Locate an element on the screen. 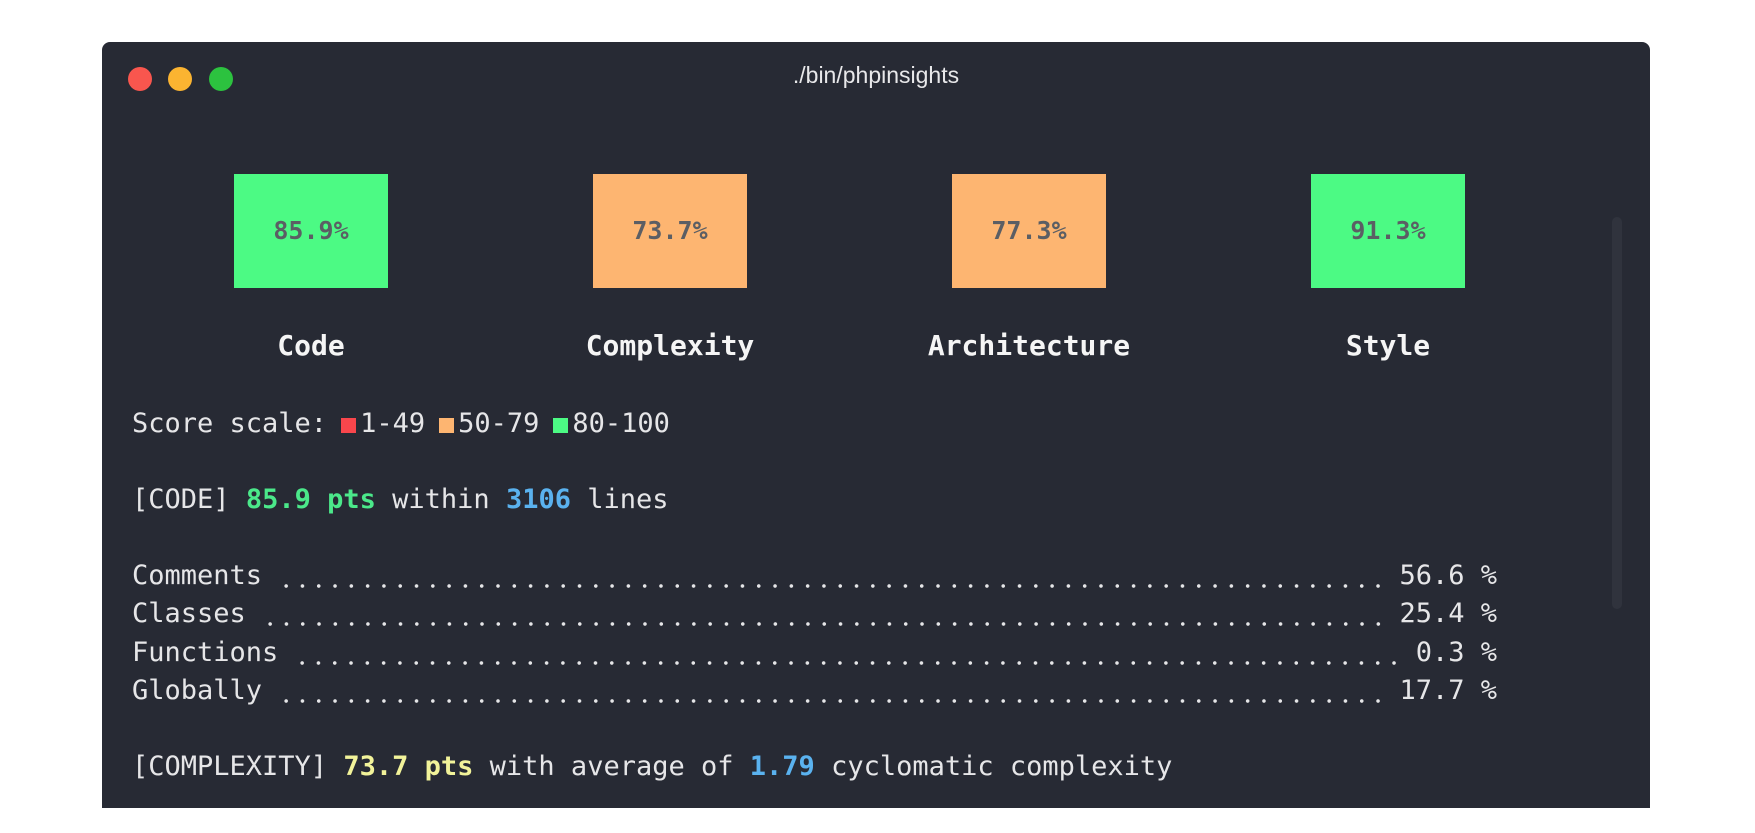 The width and height of the screenshot is (1755, 833). score-label: Style is located at coordinates (1388, 345).